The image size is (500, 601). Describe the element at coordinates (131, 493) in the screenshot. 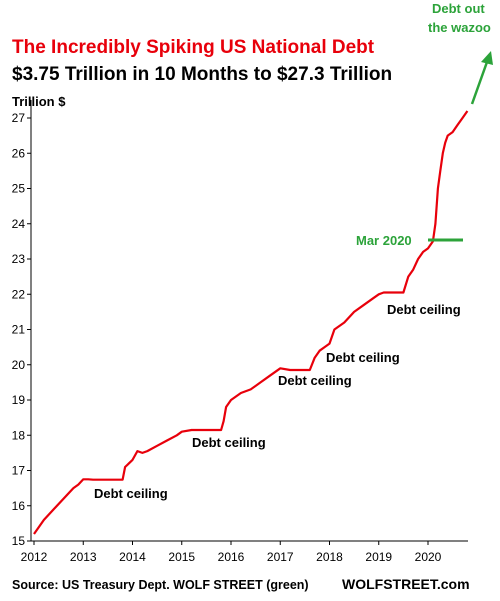

I see `annotation-debt-ceiling-2013: Debt ceiling` at that location.